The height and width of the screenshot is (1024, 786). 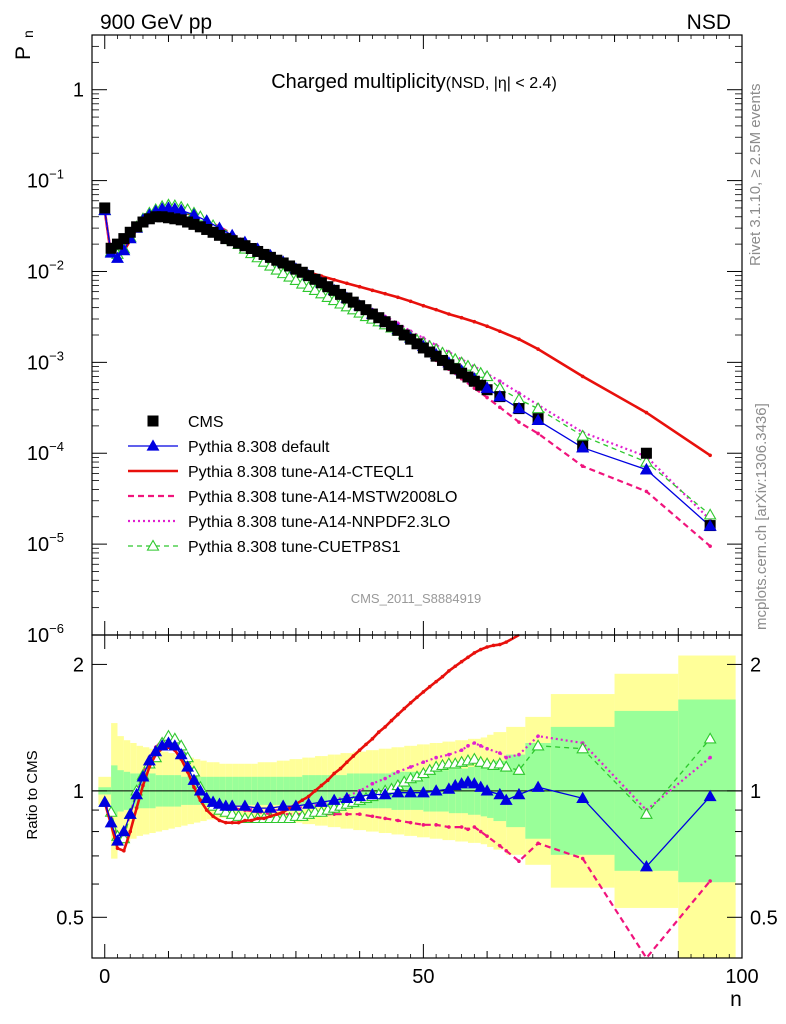 I want to click on legend-entry-mstw: Pythia 8.308 tune-A14-MSTW2008LO, so click(x=292, y=497).